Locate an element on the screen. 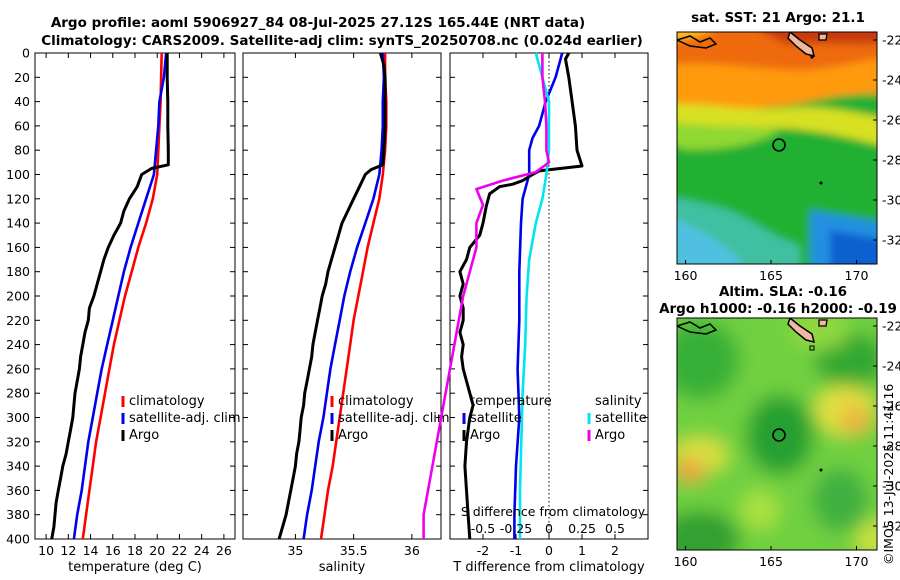  depth-tick-label: 200 is located at coordinates (18, 296).